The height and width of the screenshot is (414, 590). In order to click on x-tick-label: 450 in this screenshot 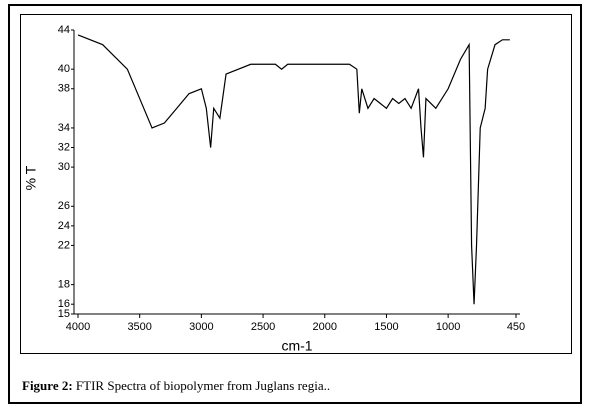, I will do `click(516, 327)`.